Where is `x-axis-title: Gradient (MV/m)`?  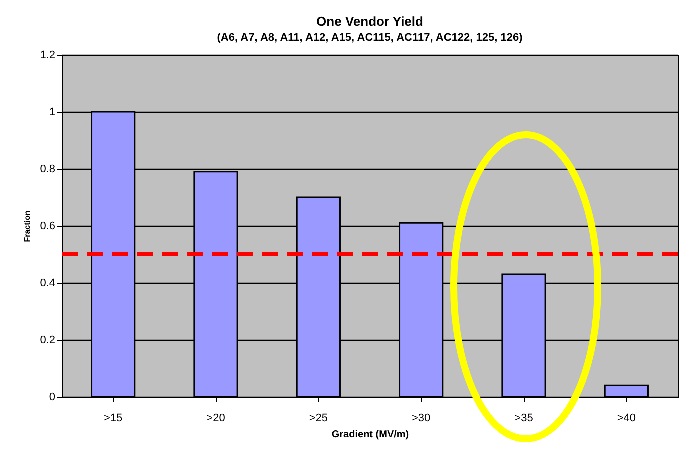
x-axis-title: Gradient (MV/m) is located at coordinates (371, 435).